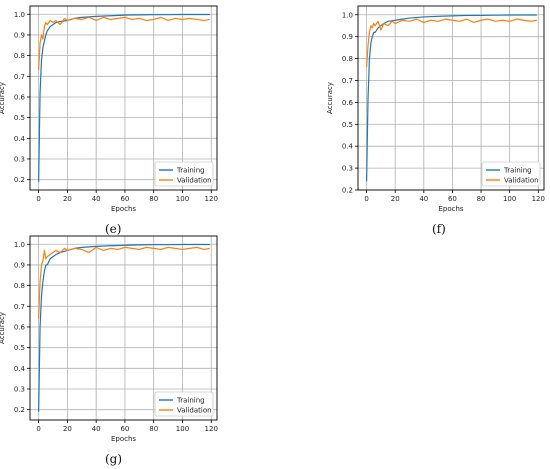 The width and height of the screenshot is (550, 469). What do you see at coordinates (114, 459) in the screenshot?
I see `panel-label-g: (g)` at bounding box center [114, 459].